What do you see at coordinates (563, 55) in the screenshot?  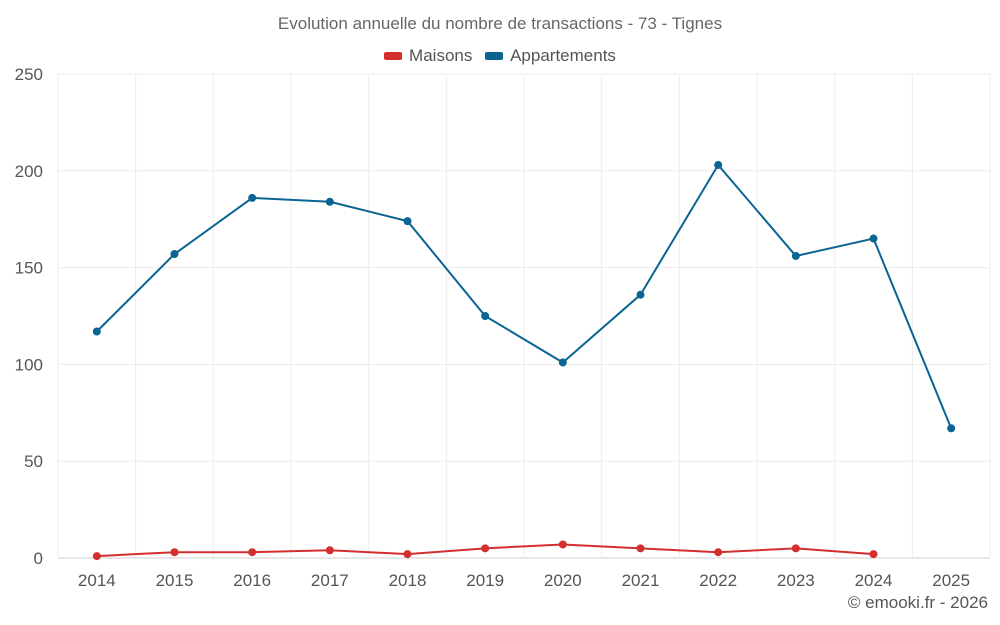 I see `legend-label-appartements: Appartements` at bounding box center [563, 55].